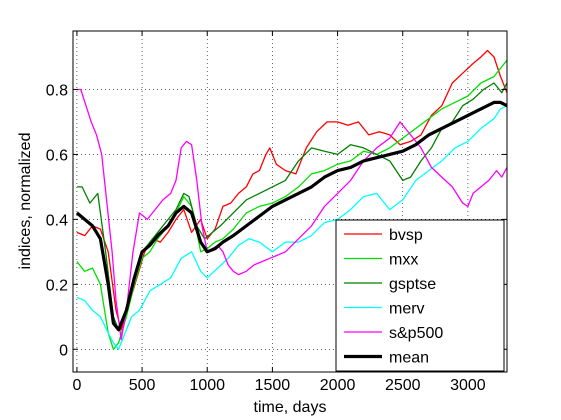 The width and height of the screenshot is (561, 420). I want to click on legend-box, so click(420, 295).